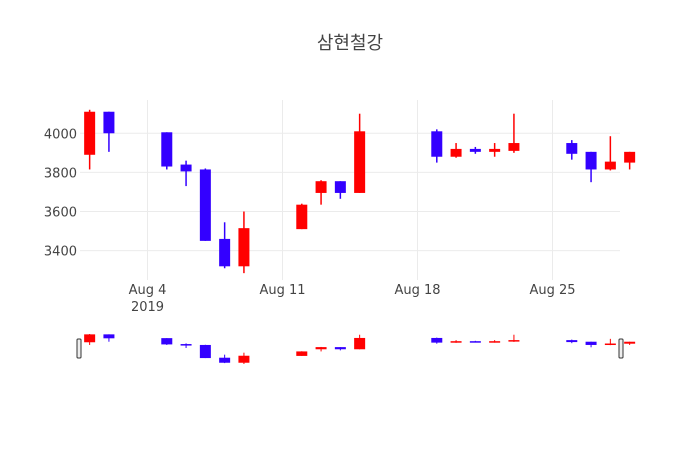 The height and width of the screenshot is (450, 700). What do you see at coordinates (621, 348) in the screenshot?
I see `range-slider-right-handle` at bounding box center [621, 348].